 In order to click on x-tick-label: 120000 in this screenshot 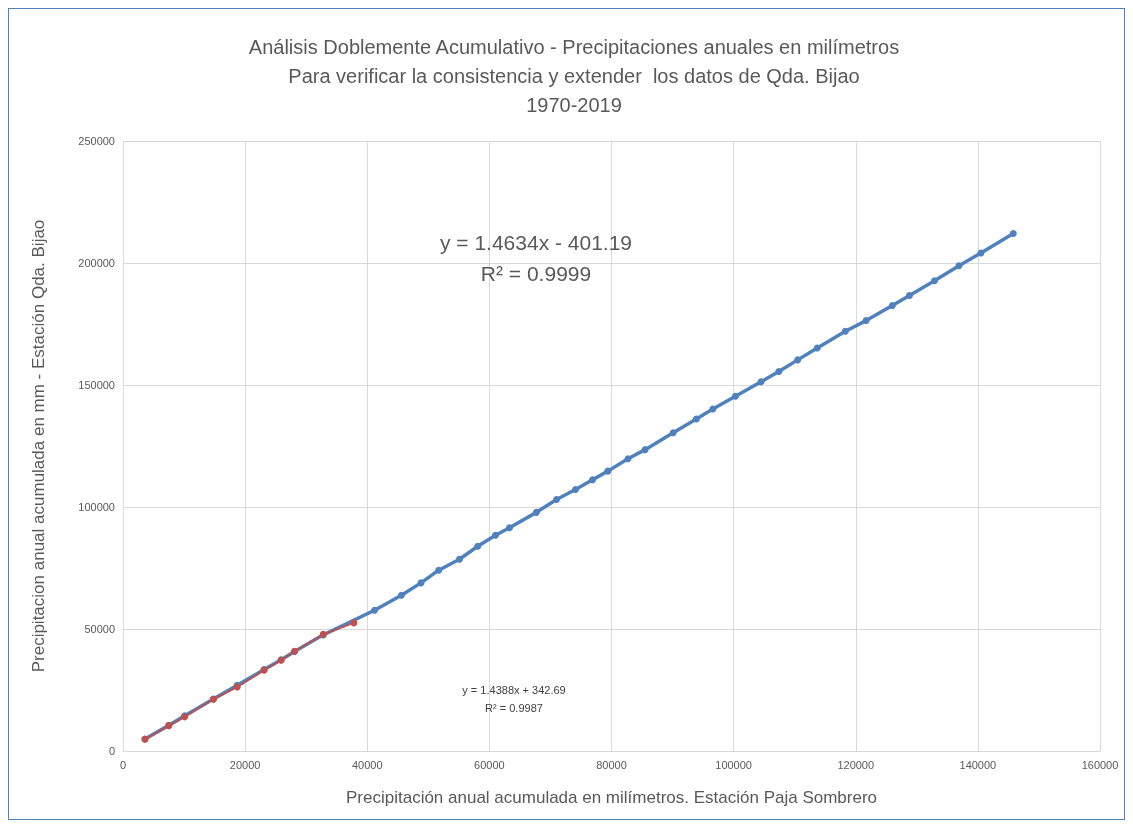, I will do `click(856, 764)`.